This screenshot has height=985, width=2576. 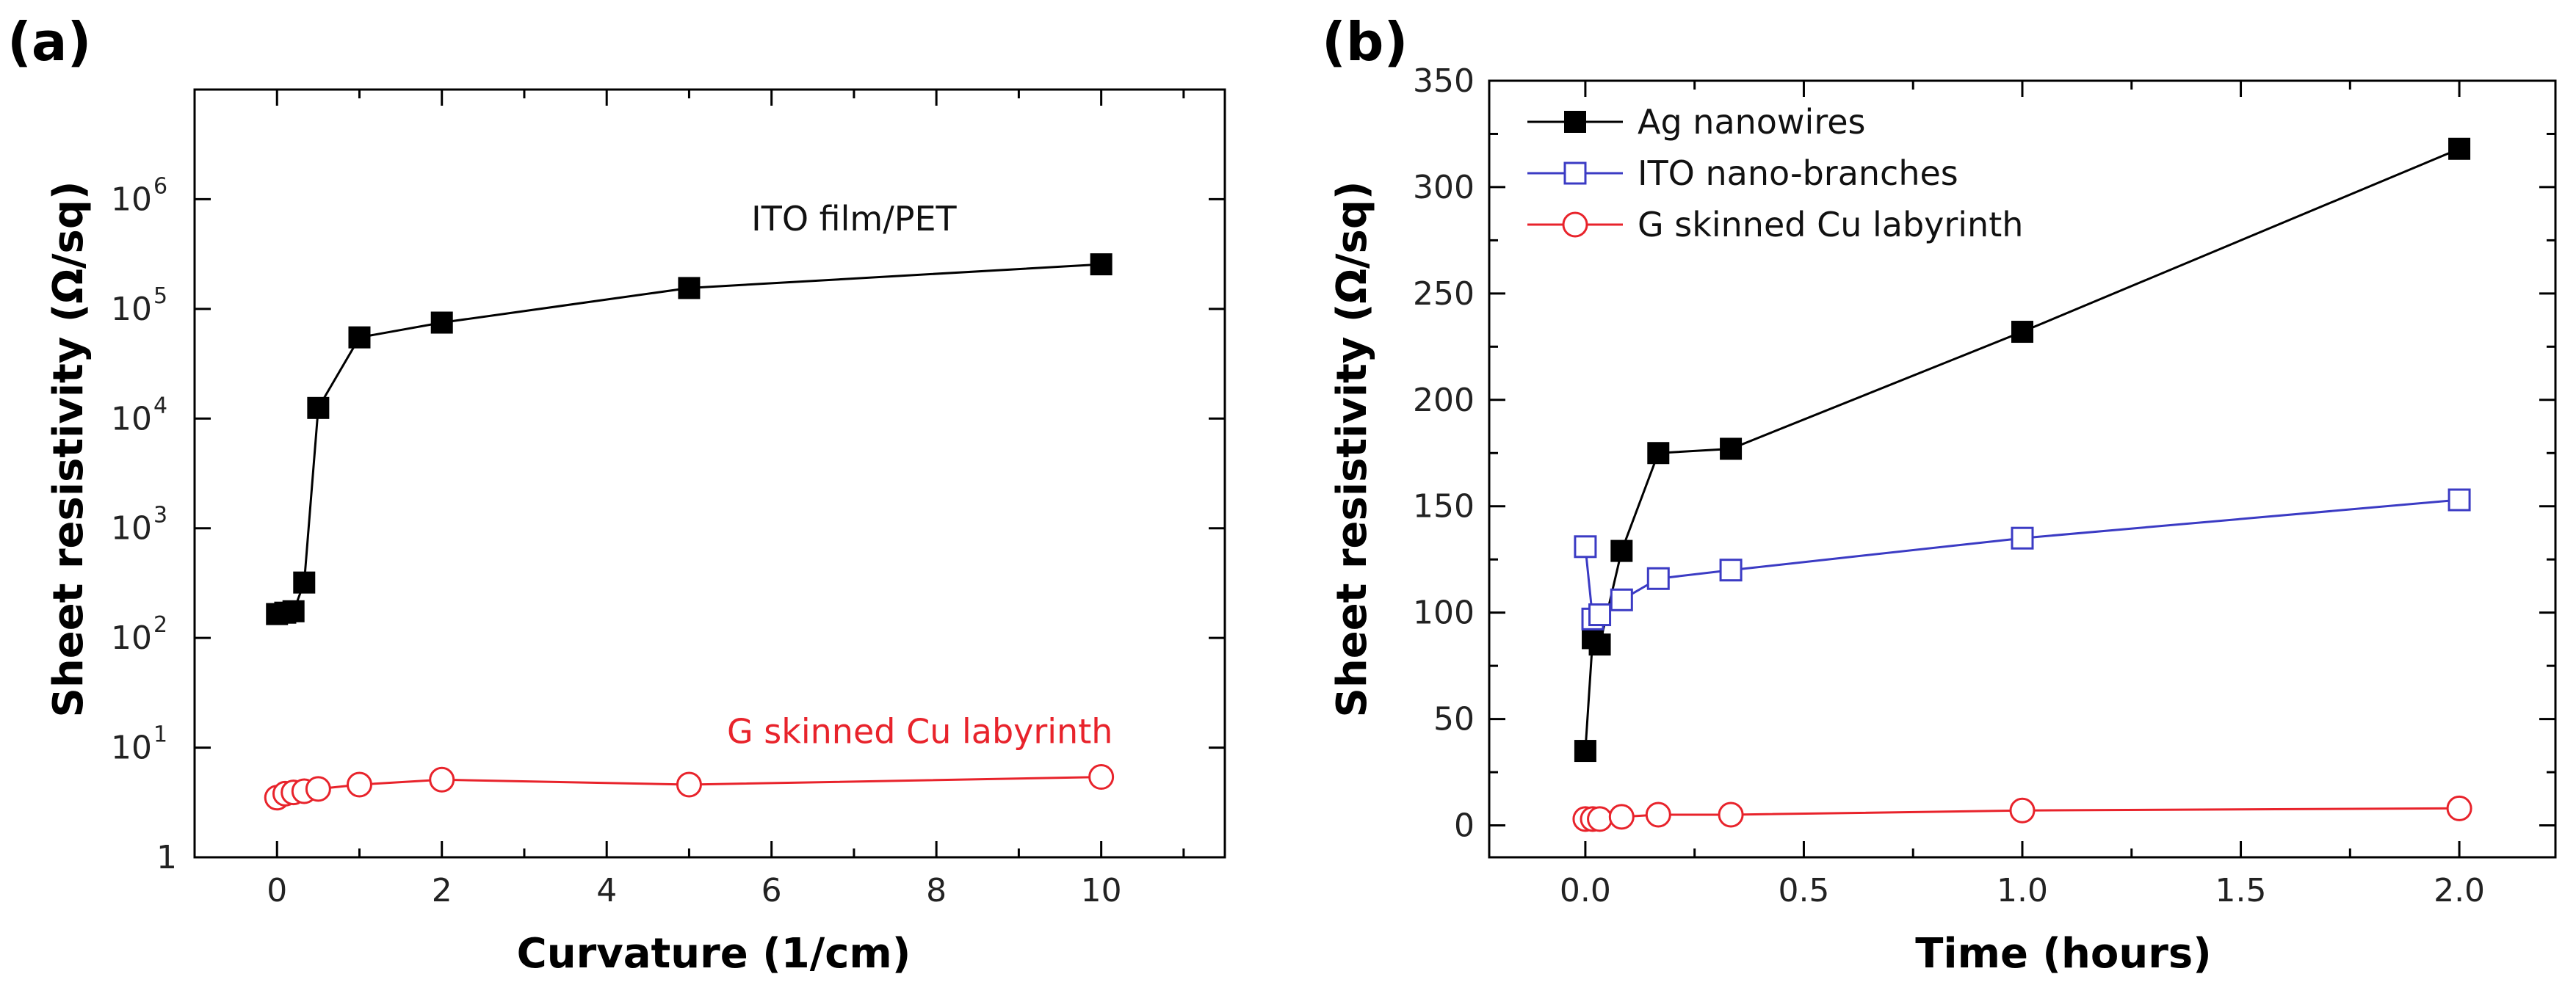 I want to click on x-tick-label: 6, so click(x=771, y=890).